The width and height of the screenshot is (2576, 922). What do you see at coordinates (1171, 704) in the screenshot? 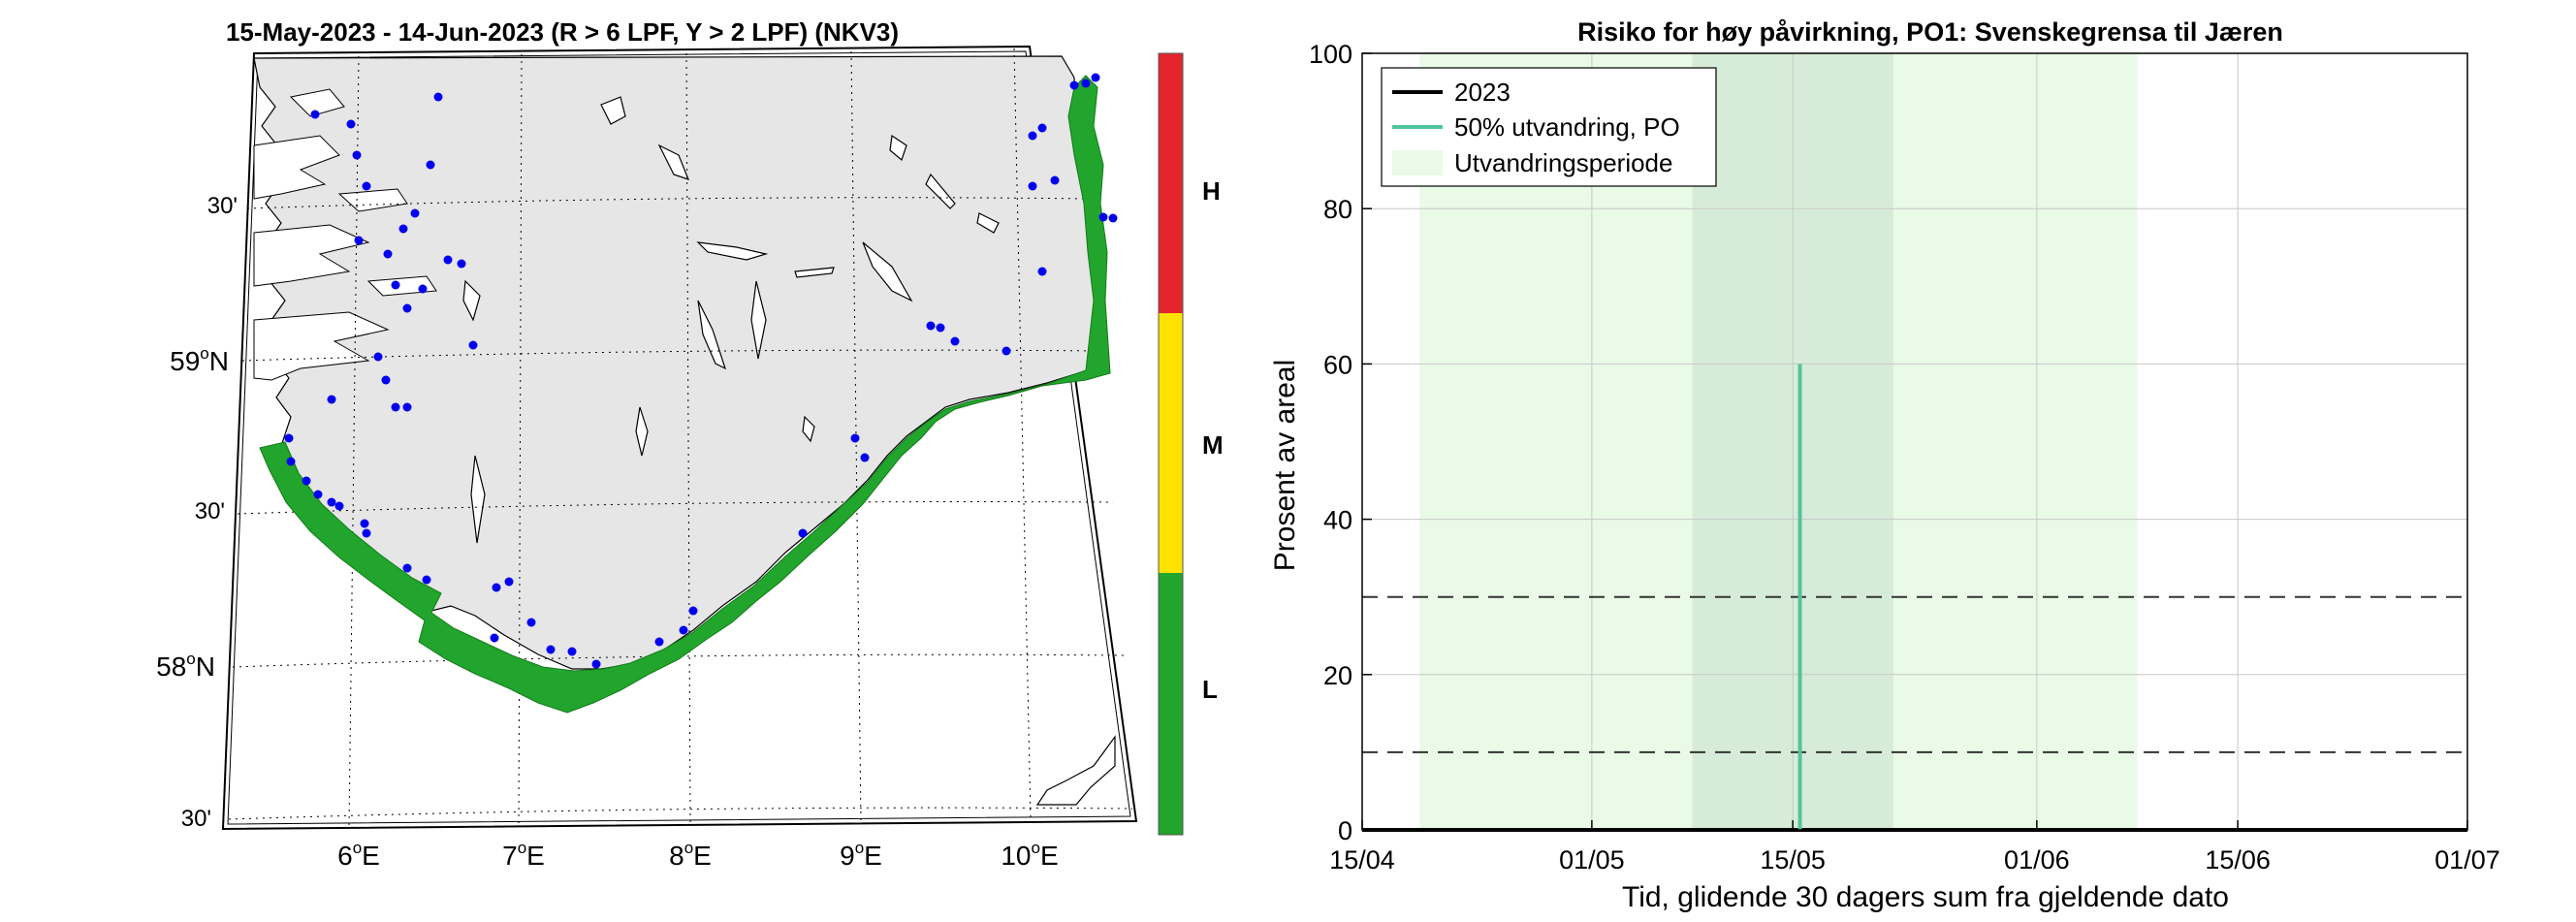
I see `colorbar-low` at bounding box center [1171, 704].